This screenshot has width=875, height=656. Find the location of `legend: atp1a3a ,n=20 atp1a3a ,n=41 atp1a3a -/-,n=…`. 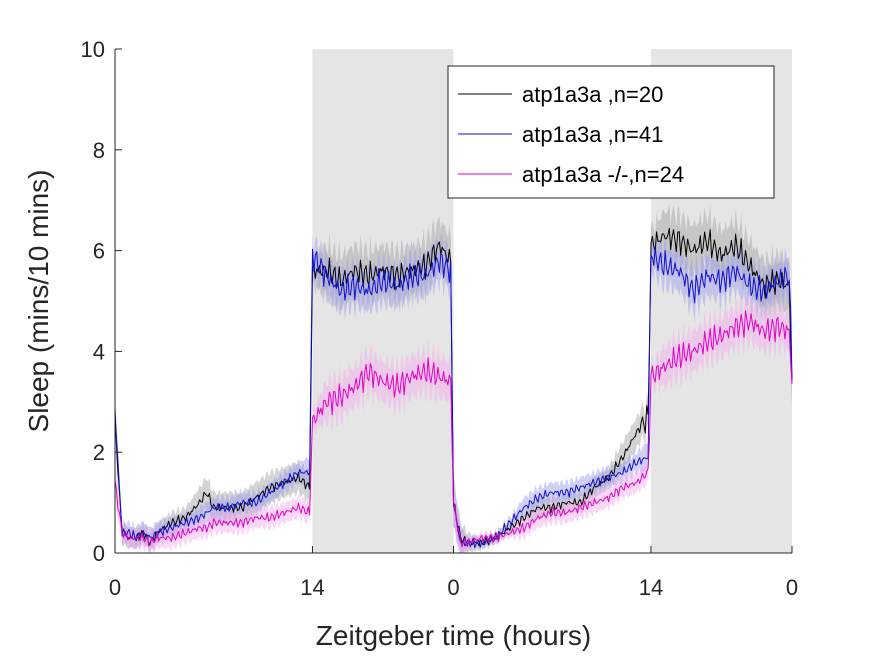

legend: atp1a3a ,n=20 atp1a3a ,n=41 atp1a3a -/-,n=… is located at coordinates (611, 132).